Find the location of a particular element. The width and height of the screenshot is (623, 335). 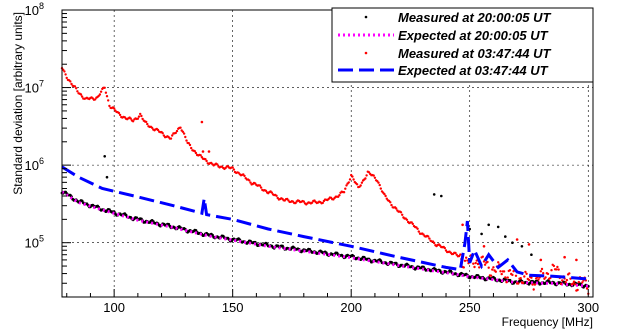

x-tick-labels: 100 150 200 250 300 is located at coordinates (351, 307).